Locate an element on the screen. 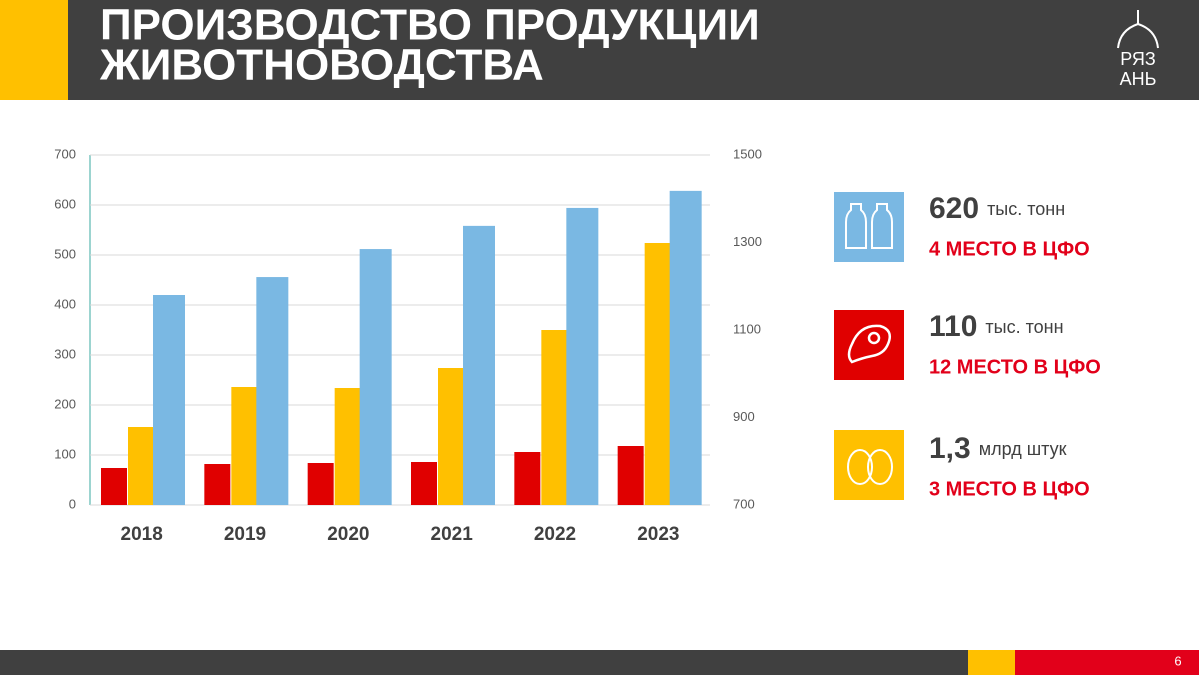  footer-bar is located at coordinates (484, 662).